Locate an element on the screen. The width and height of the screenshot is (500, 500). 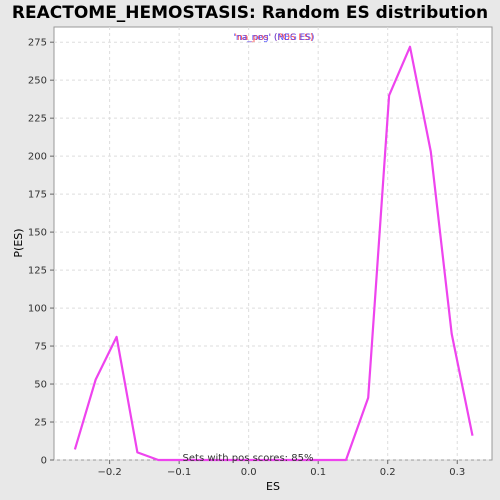
legend-entry-neg: 'na_neg' (NEG ES) is located at coordinates (273, 38).